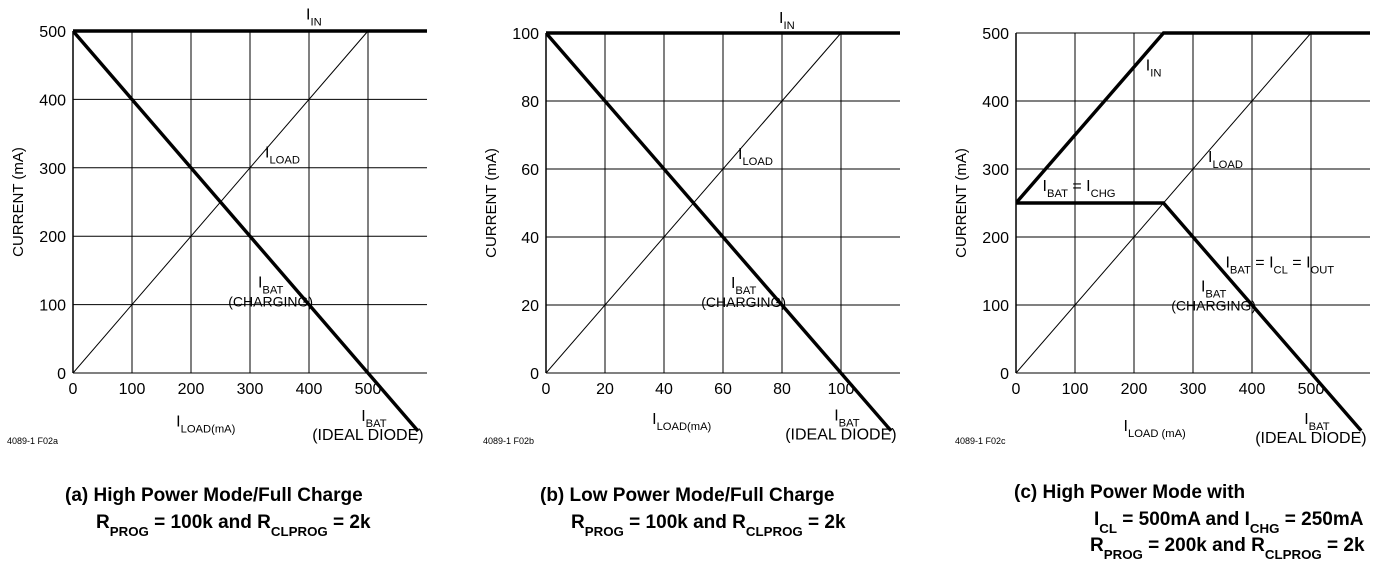 Image resolution: width=1376 pixels, height=569 pixels. I want to click on x-tick-label: 80, so click(782, 389).